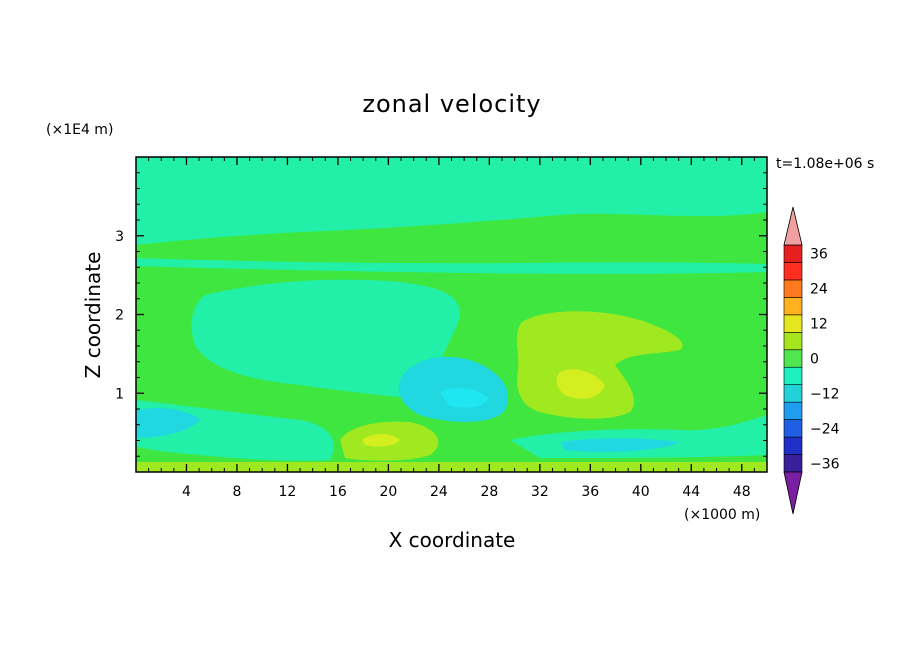 The height and width of the screenshot is (654, 904). I want to click on region-upper-layer, so click(451, 201).